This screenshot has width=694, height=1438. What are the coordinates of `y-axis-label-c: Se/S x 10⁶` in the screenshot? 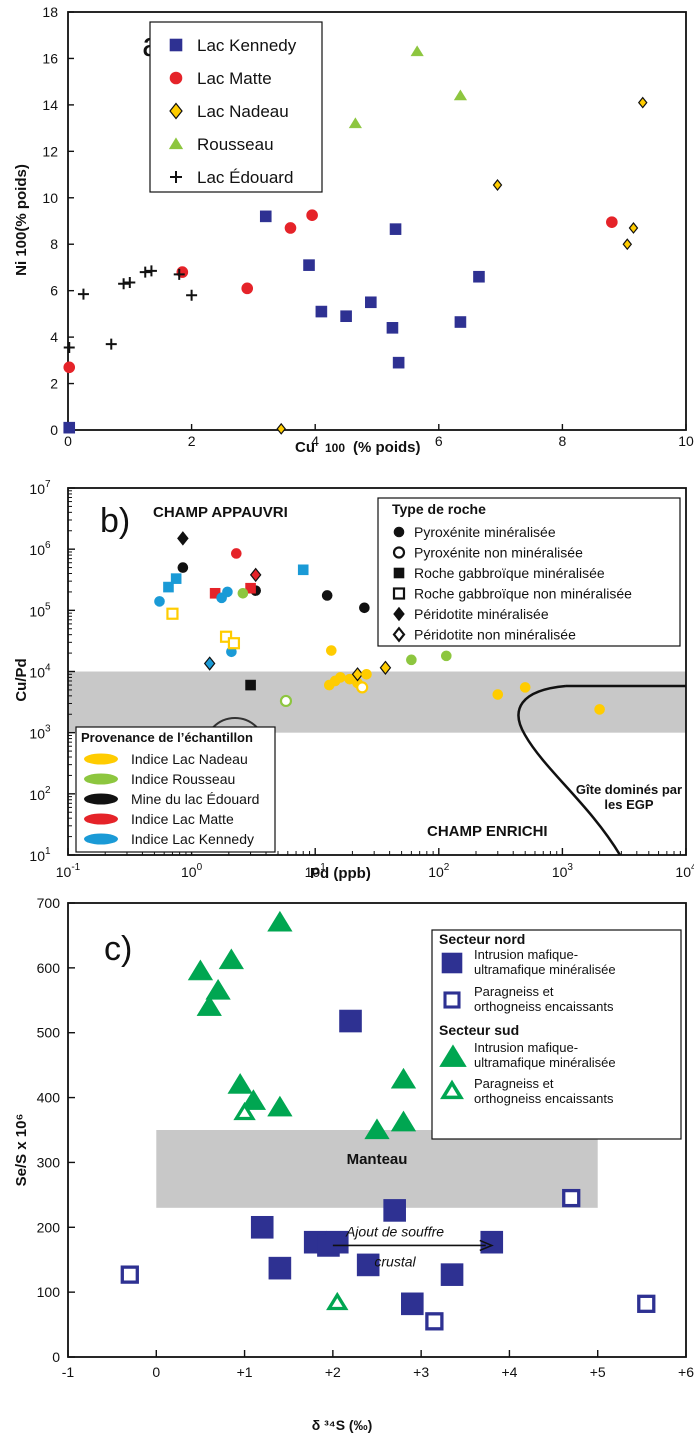 It's located at (21, 1150).